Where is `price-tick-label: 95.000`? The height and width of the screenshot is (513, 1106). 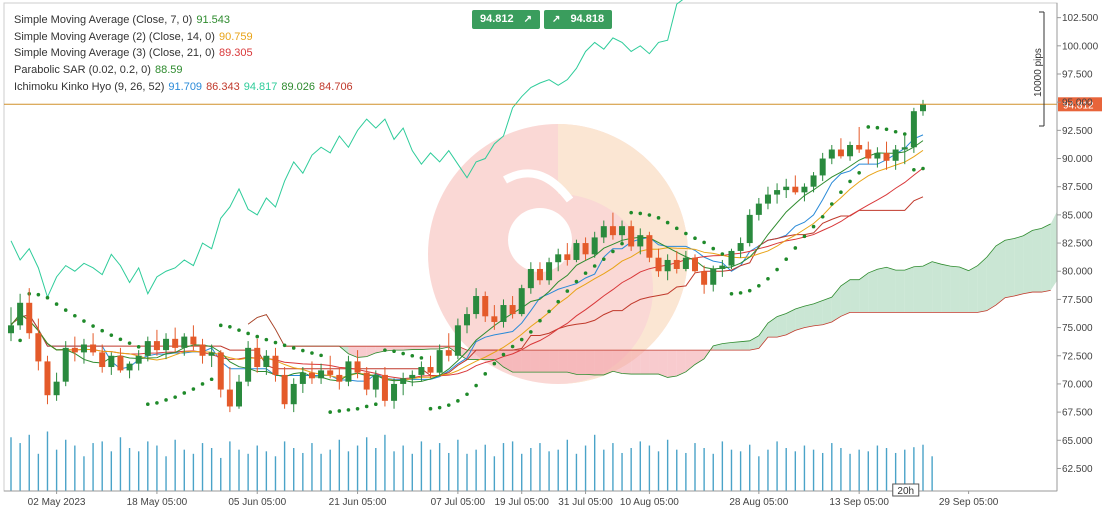
price-tick-label: 95.000 is located at coordinates (1077, 103).